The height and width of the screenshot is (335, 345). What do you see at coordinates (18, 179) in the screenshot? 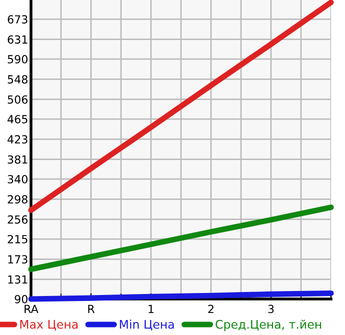
I see `y-tick-label: 340` at bounding box center [18, 179].